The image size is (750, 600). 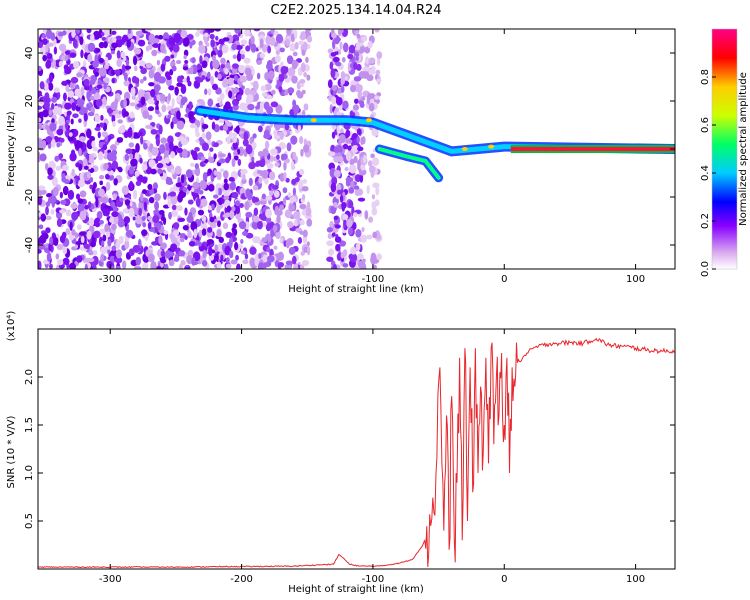 I want to click on spectrogram-xtick-label: -300, so click(x=110, y=279).